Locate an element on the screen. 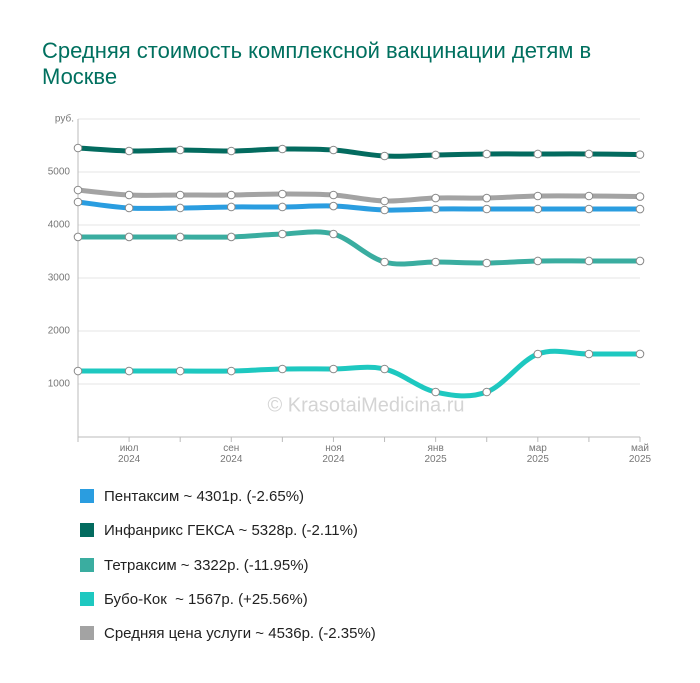 This screenshot has width=700, height=683. legend-entry: Тетраксим ~ 3322р. (-11.95%) is located at coordinates (194, 565).